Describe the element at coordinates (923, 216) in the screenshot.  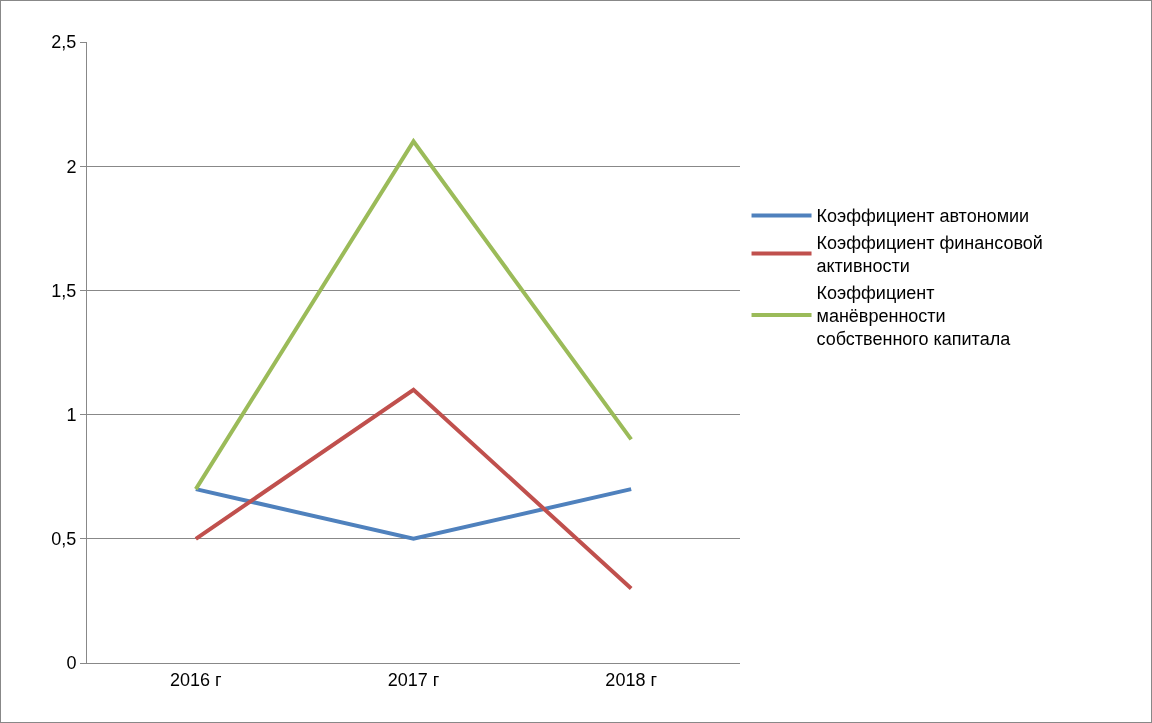
I see `legend-label: Коэффициент автономии` at that location.